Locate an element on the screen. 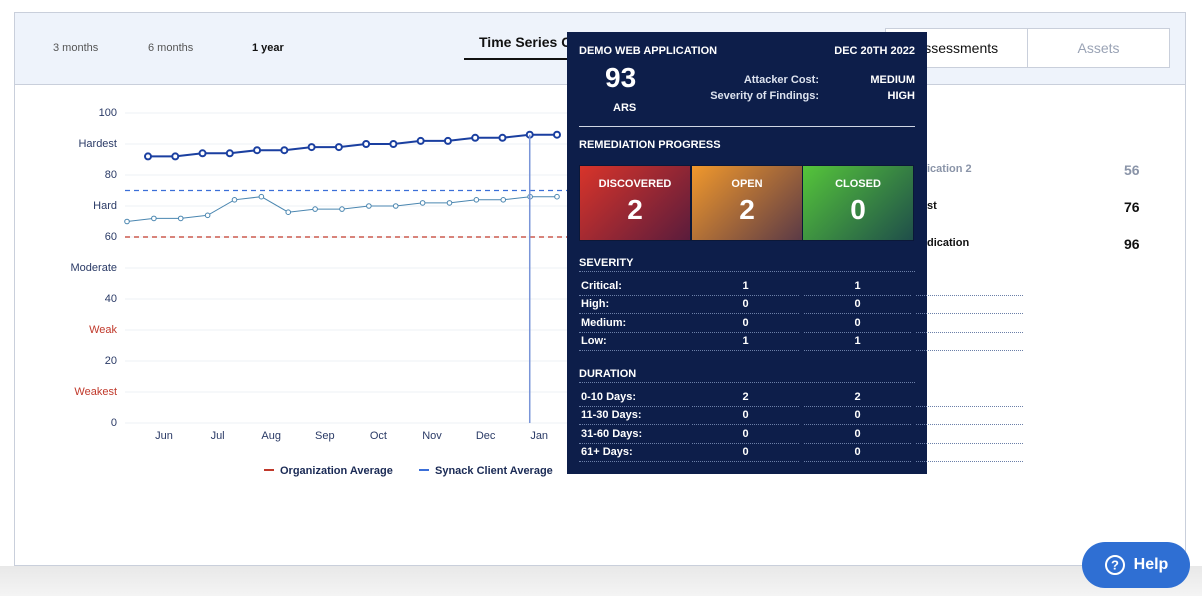 The width and height of the screenshot is (1202, 596). x-tick-label: Jan is located at coordinates (539, 436).